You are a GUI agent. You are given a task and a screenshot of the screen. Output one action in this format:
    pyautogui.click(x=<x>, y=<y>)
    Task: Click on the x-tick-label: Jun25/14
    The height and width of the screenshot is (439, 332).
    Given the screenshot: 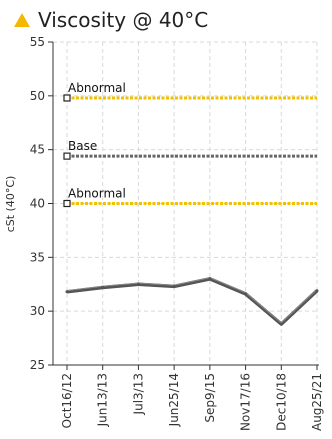 What is the action you would take?
    pyautogui.click(x=174, y=400)
    